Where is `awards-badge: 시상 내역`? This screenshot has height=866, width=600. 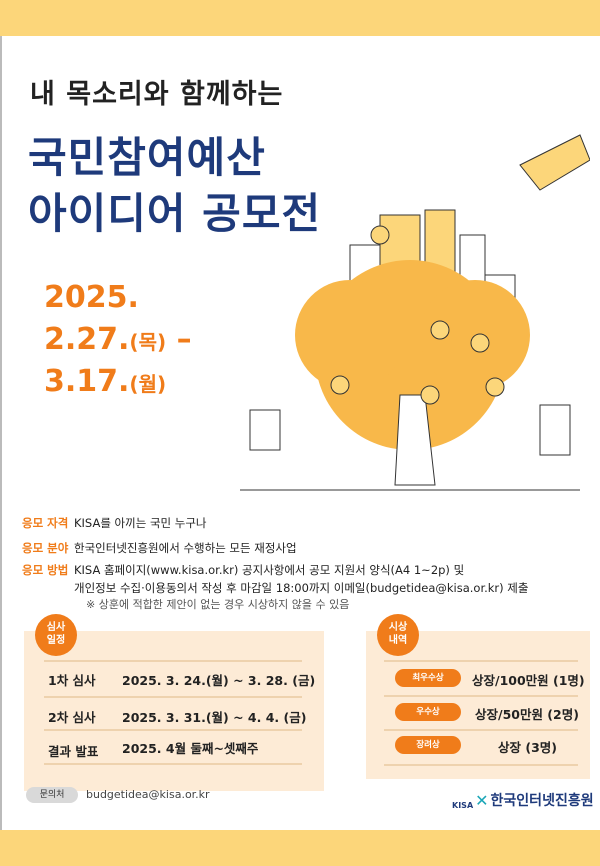
awards-badge: 시상 내역 is located at coordinates (398, 635).